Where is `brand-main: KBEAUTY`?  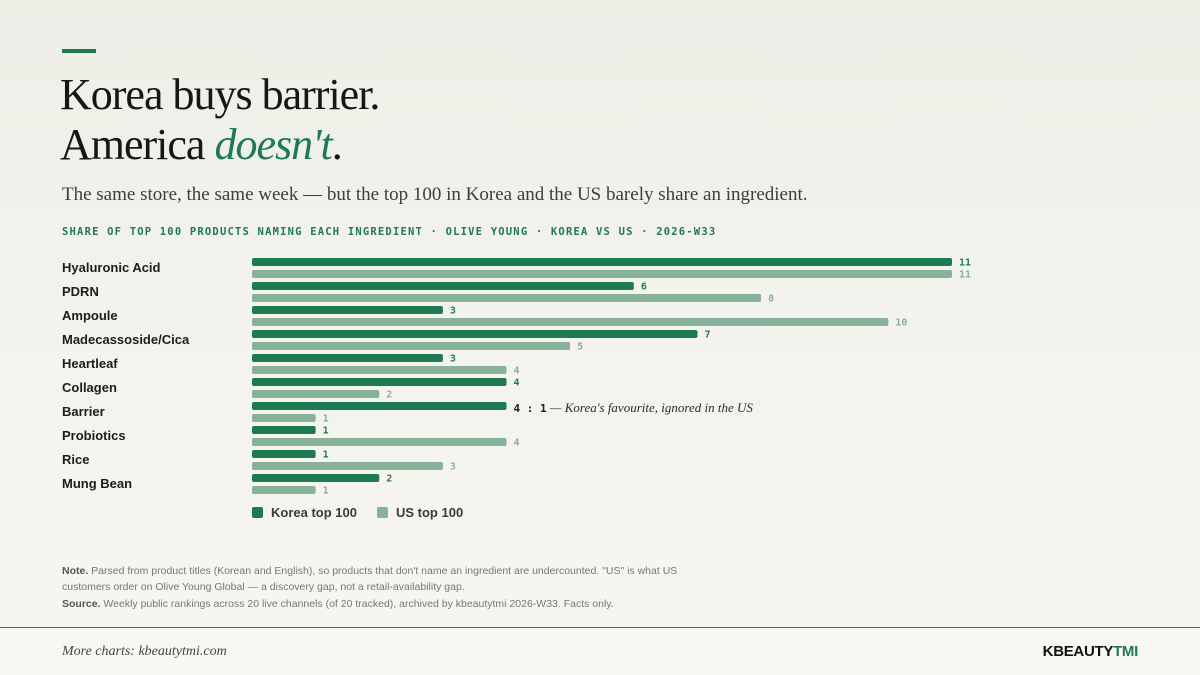
brand-main: KBEAUTY is located at coordinates (1078, 651).